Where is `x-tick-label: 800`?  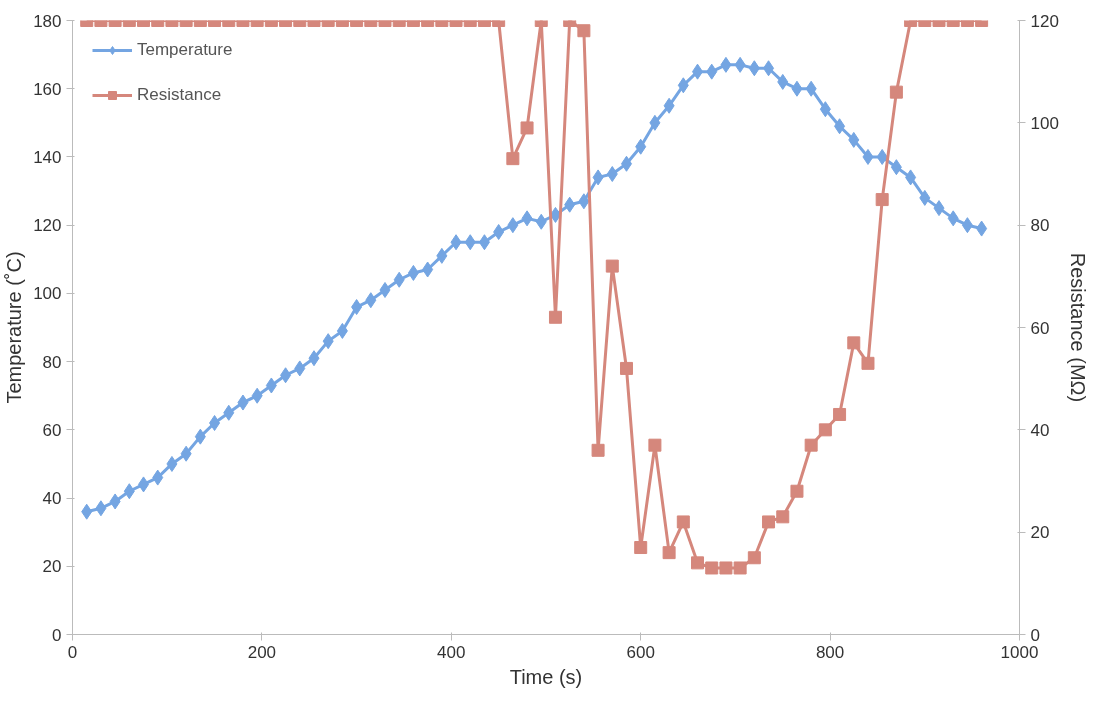
x-tick-label: 800 is located at coordinates (830, 652).